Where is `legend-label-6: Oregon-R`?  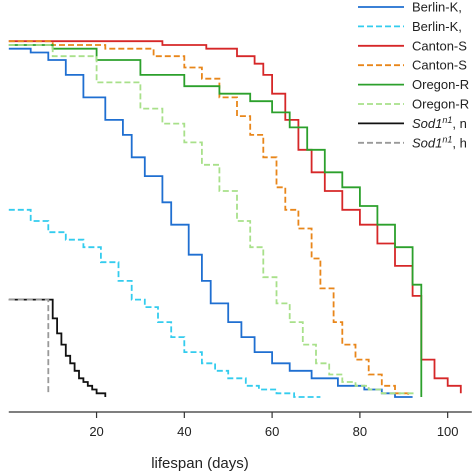
legend-label-6: Oregon-R is located at coordinates (440, 104).